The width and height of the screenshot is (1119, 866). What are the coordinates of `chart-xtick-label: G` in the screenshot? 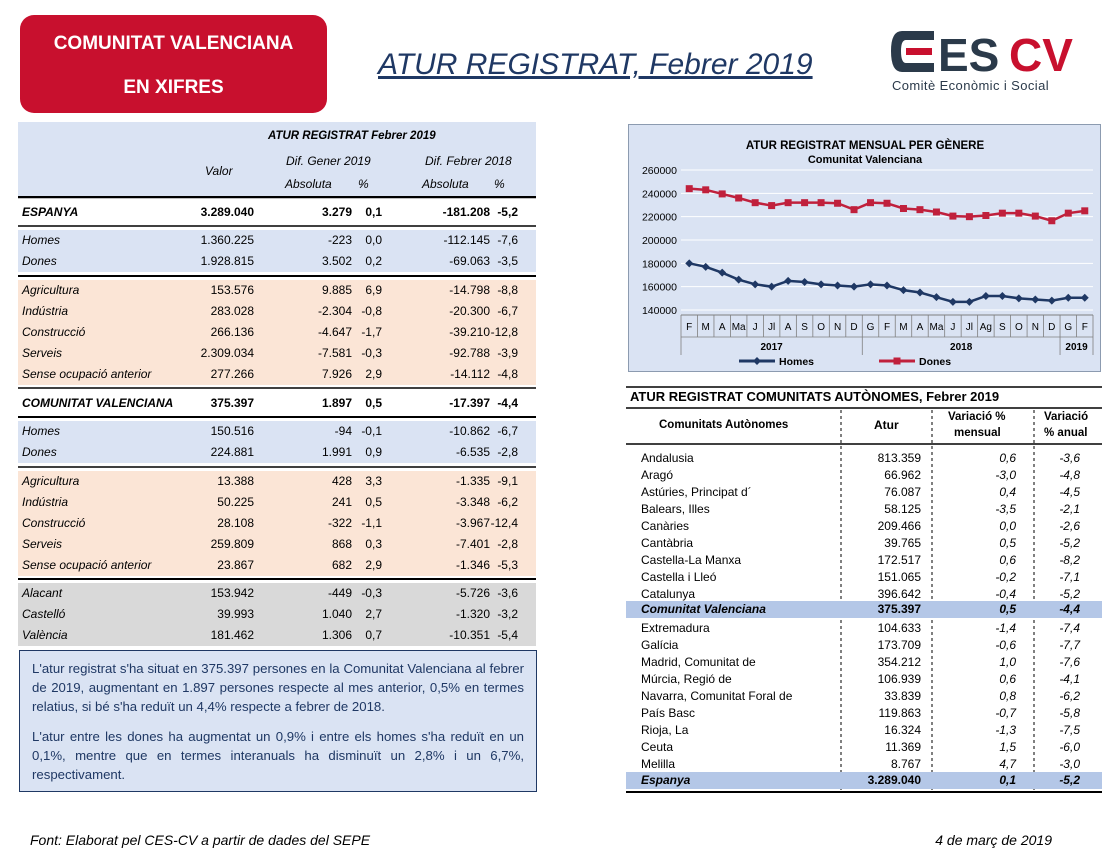 It's located at (871, 327).